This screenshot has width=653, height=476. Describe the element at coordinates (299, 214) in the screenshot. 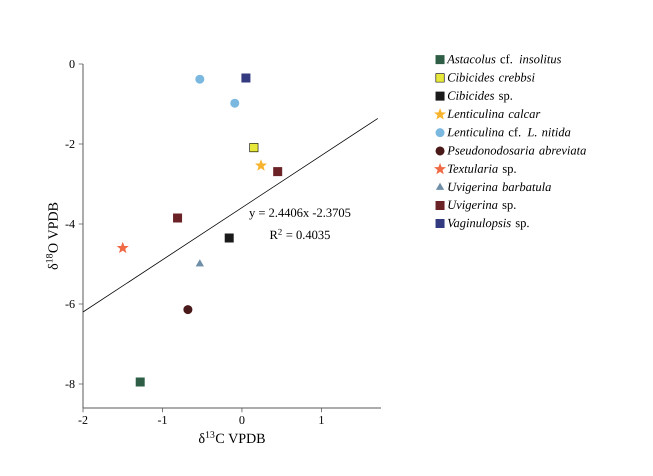

I see `annotation: y = 2.4406x -2.3705` at that location.